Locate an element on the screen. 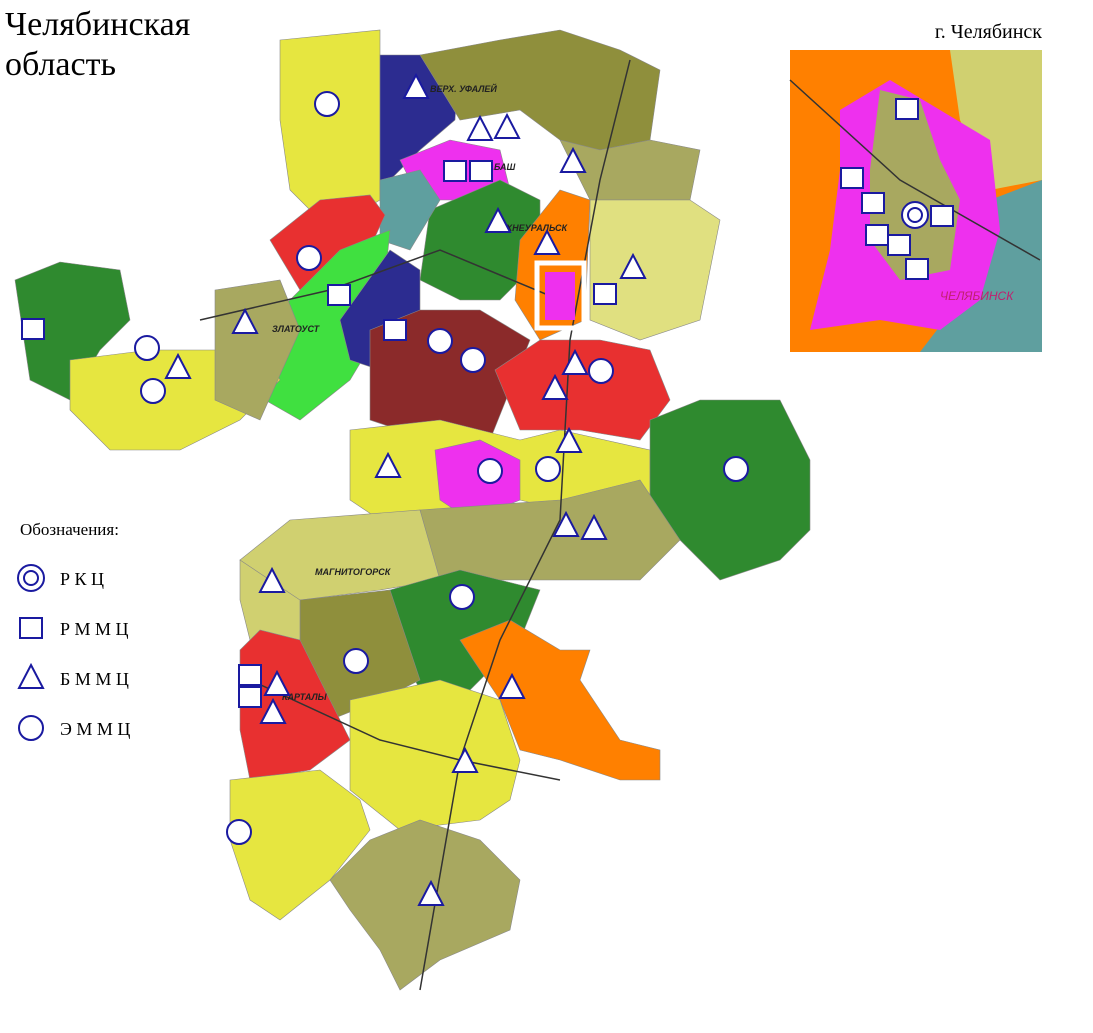  title-line: Челябинская область is located at coordinates (98, 44).